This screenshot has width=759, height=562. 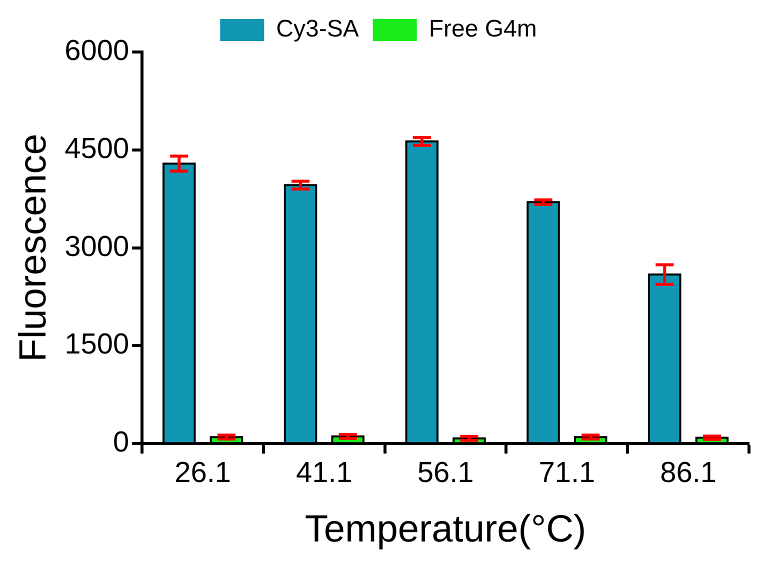 What do you see at coordinates (445, 473) in the screenshot?
I see `x-tick-label: 56.1` at bounding box center [445, 473].